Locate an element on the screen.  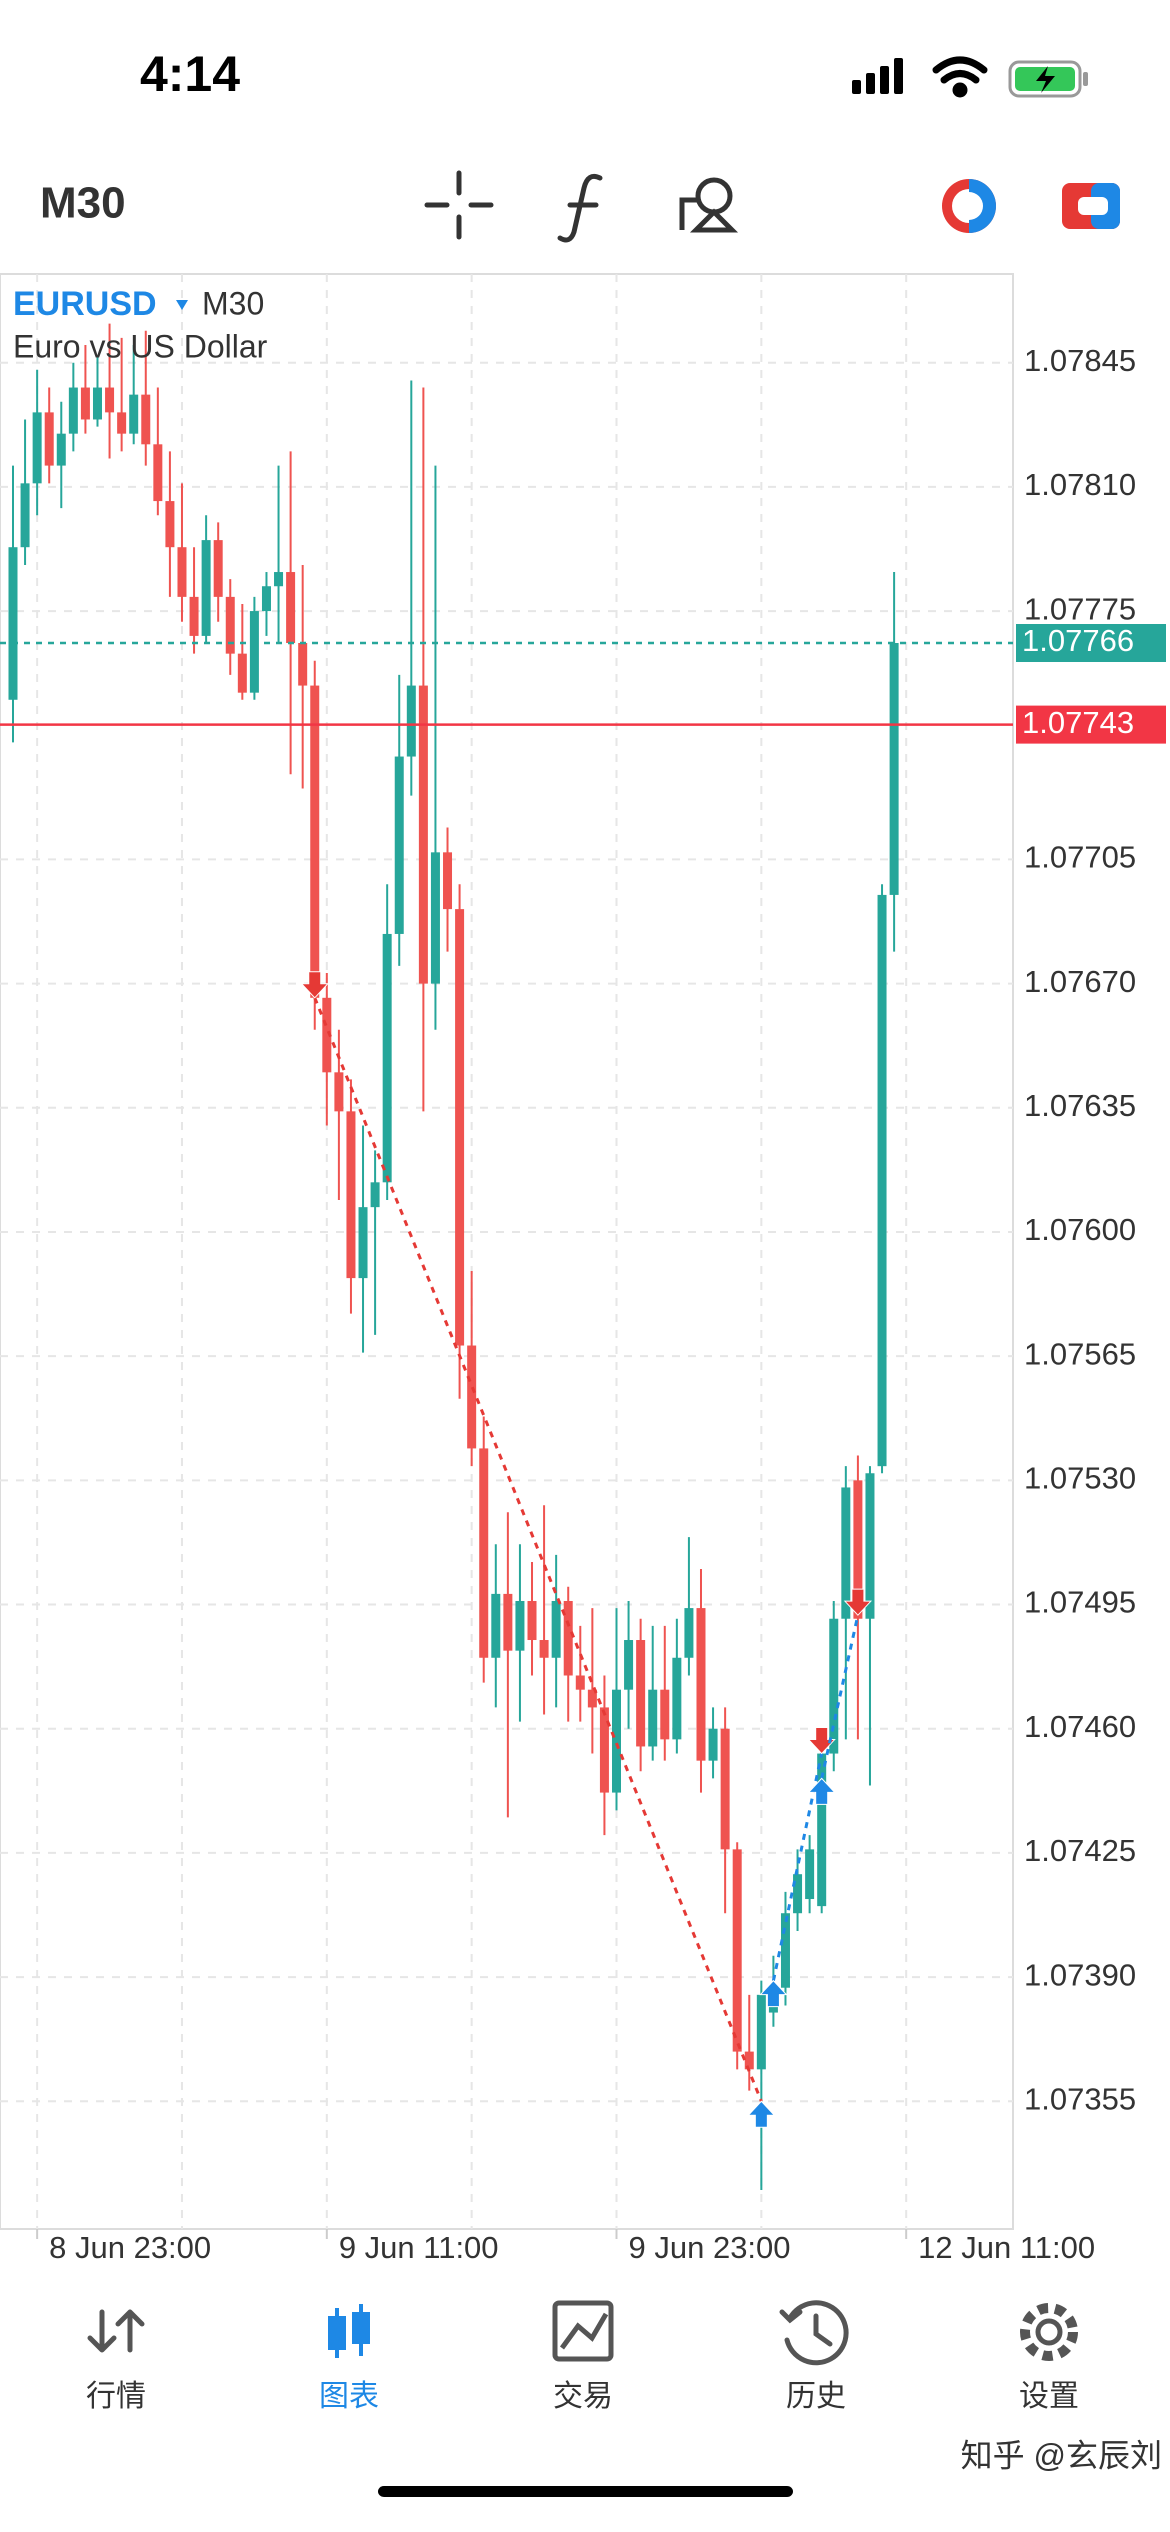
trade-icon is located at coordinates (583, 2331).